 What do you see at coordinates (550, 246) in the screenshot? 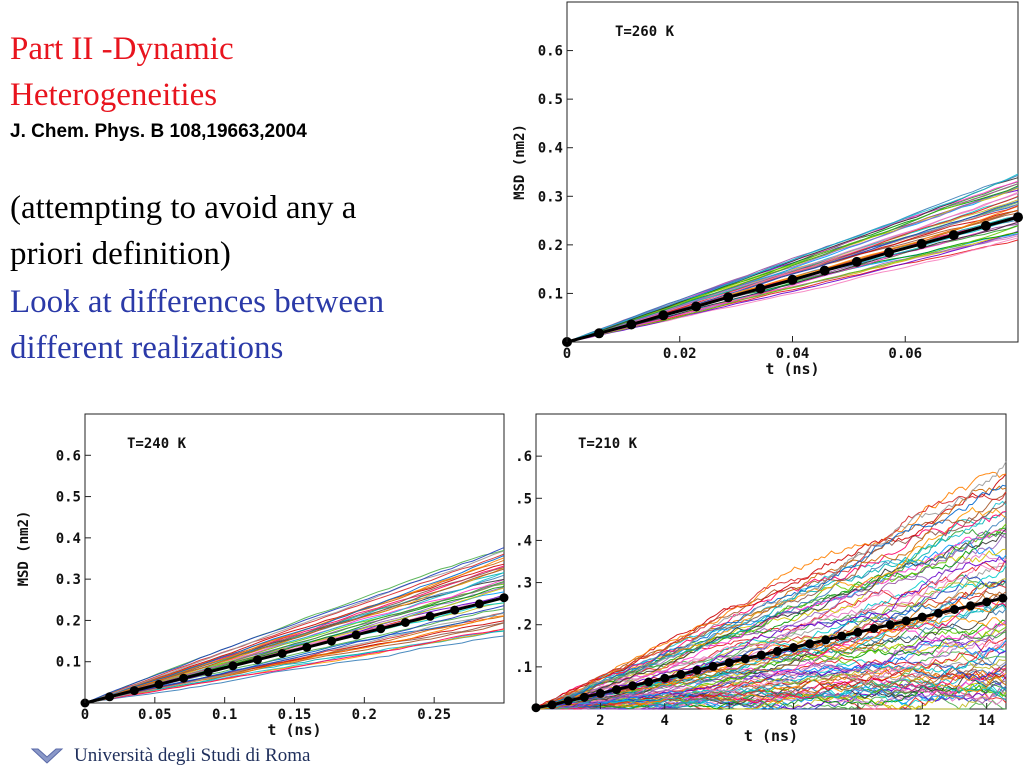
I see `y-tick-label: 0.2` at bounding box center [550, 246].